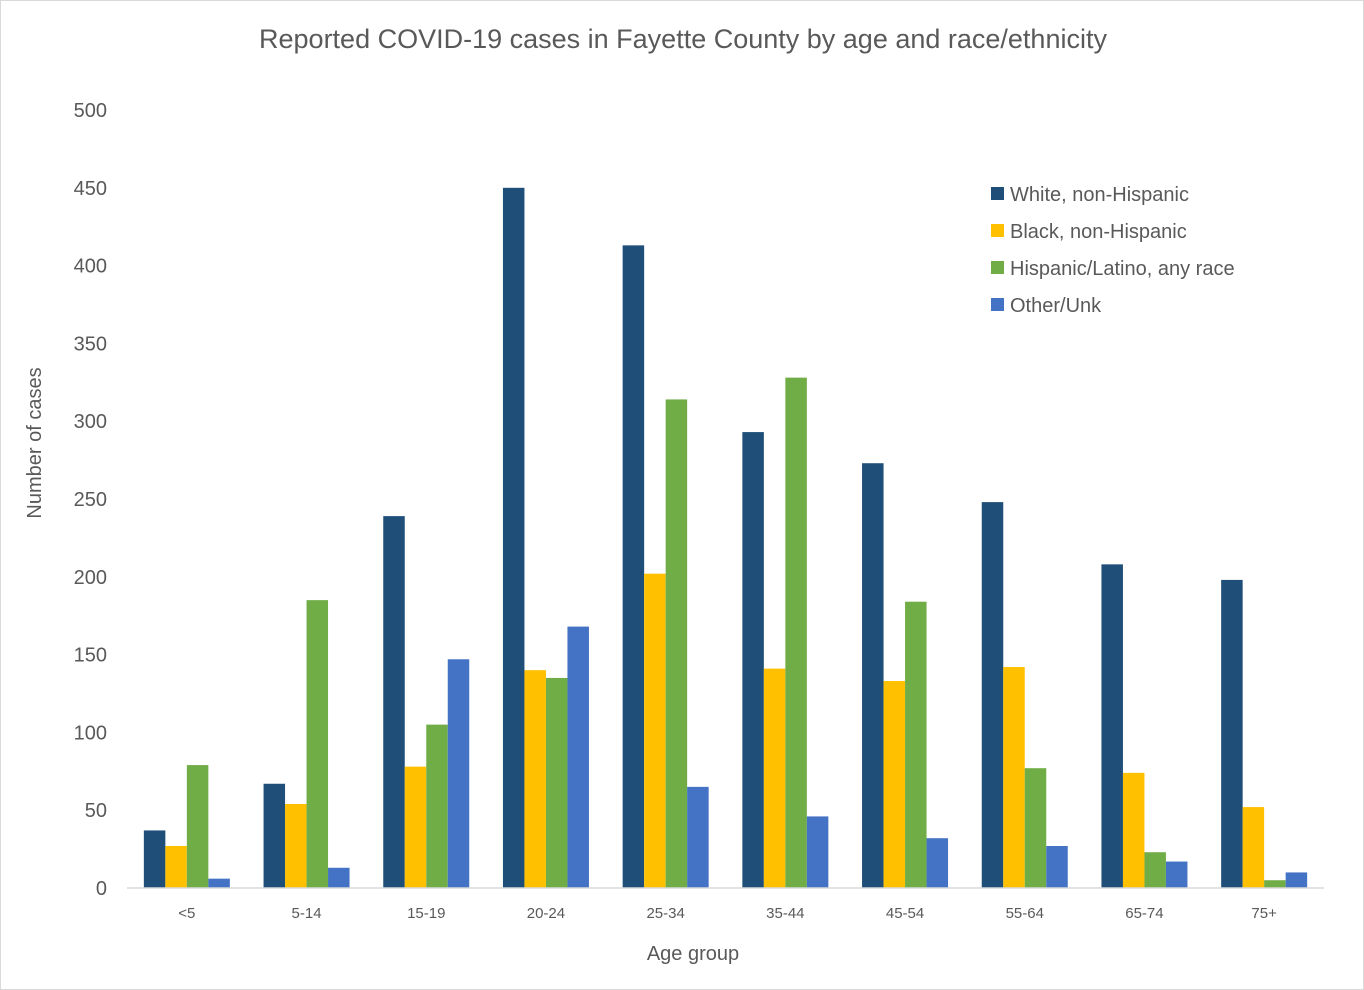 The width and height of the screenshot is (1364, 990). Describe the element at coordinates (101, 889) in the screenshot. I see `y-tick-label: 0` at that location.